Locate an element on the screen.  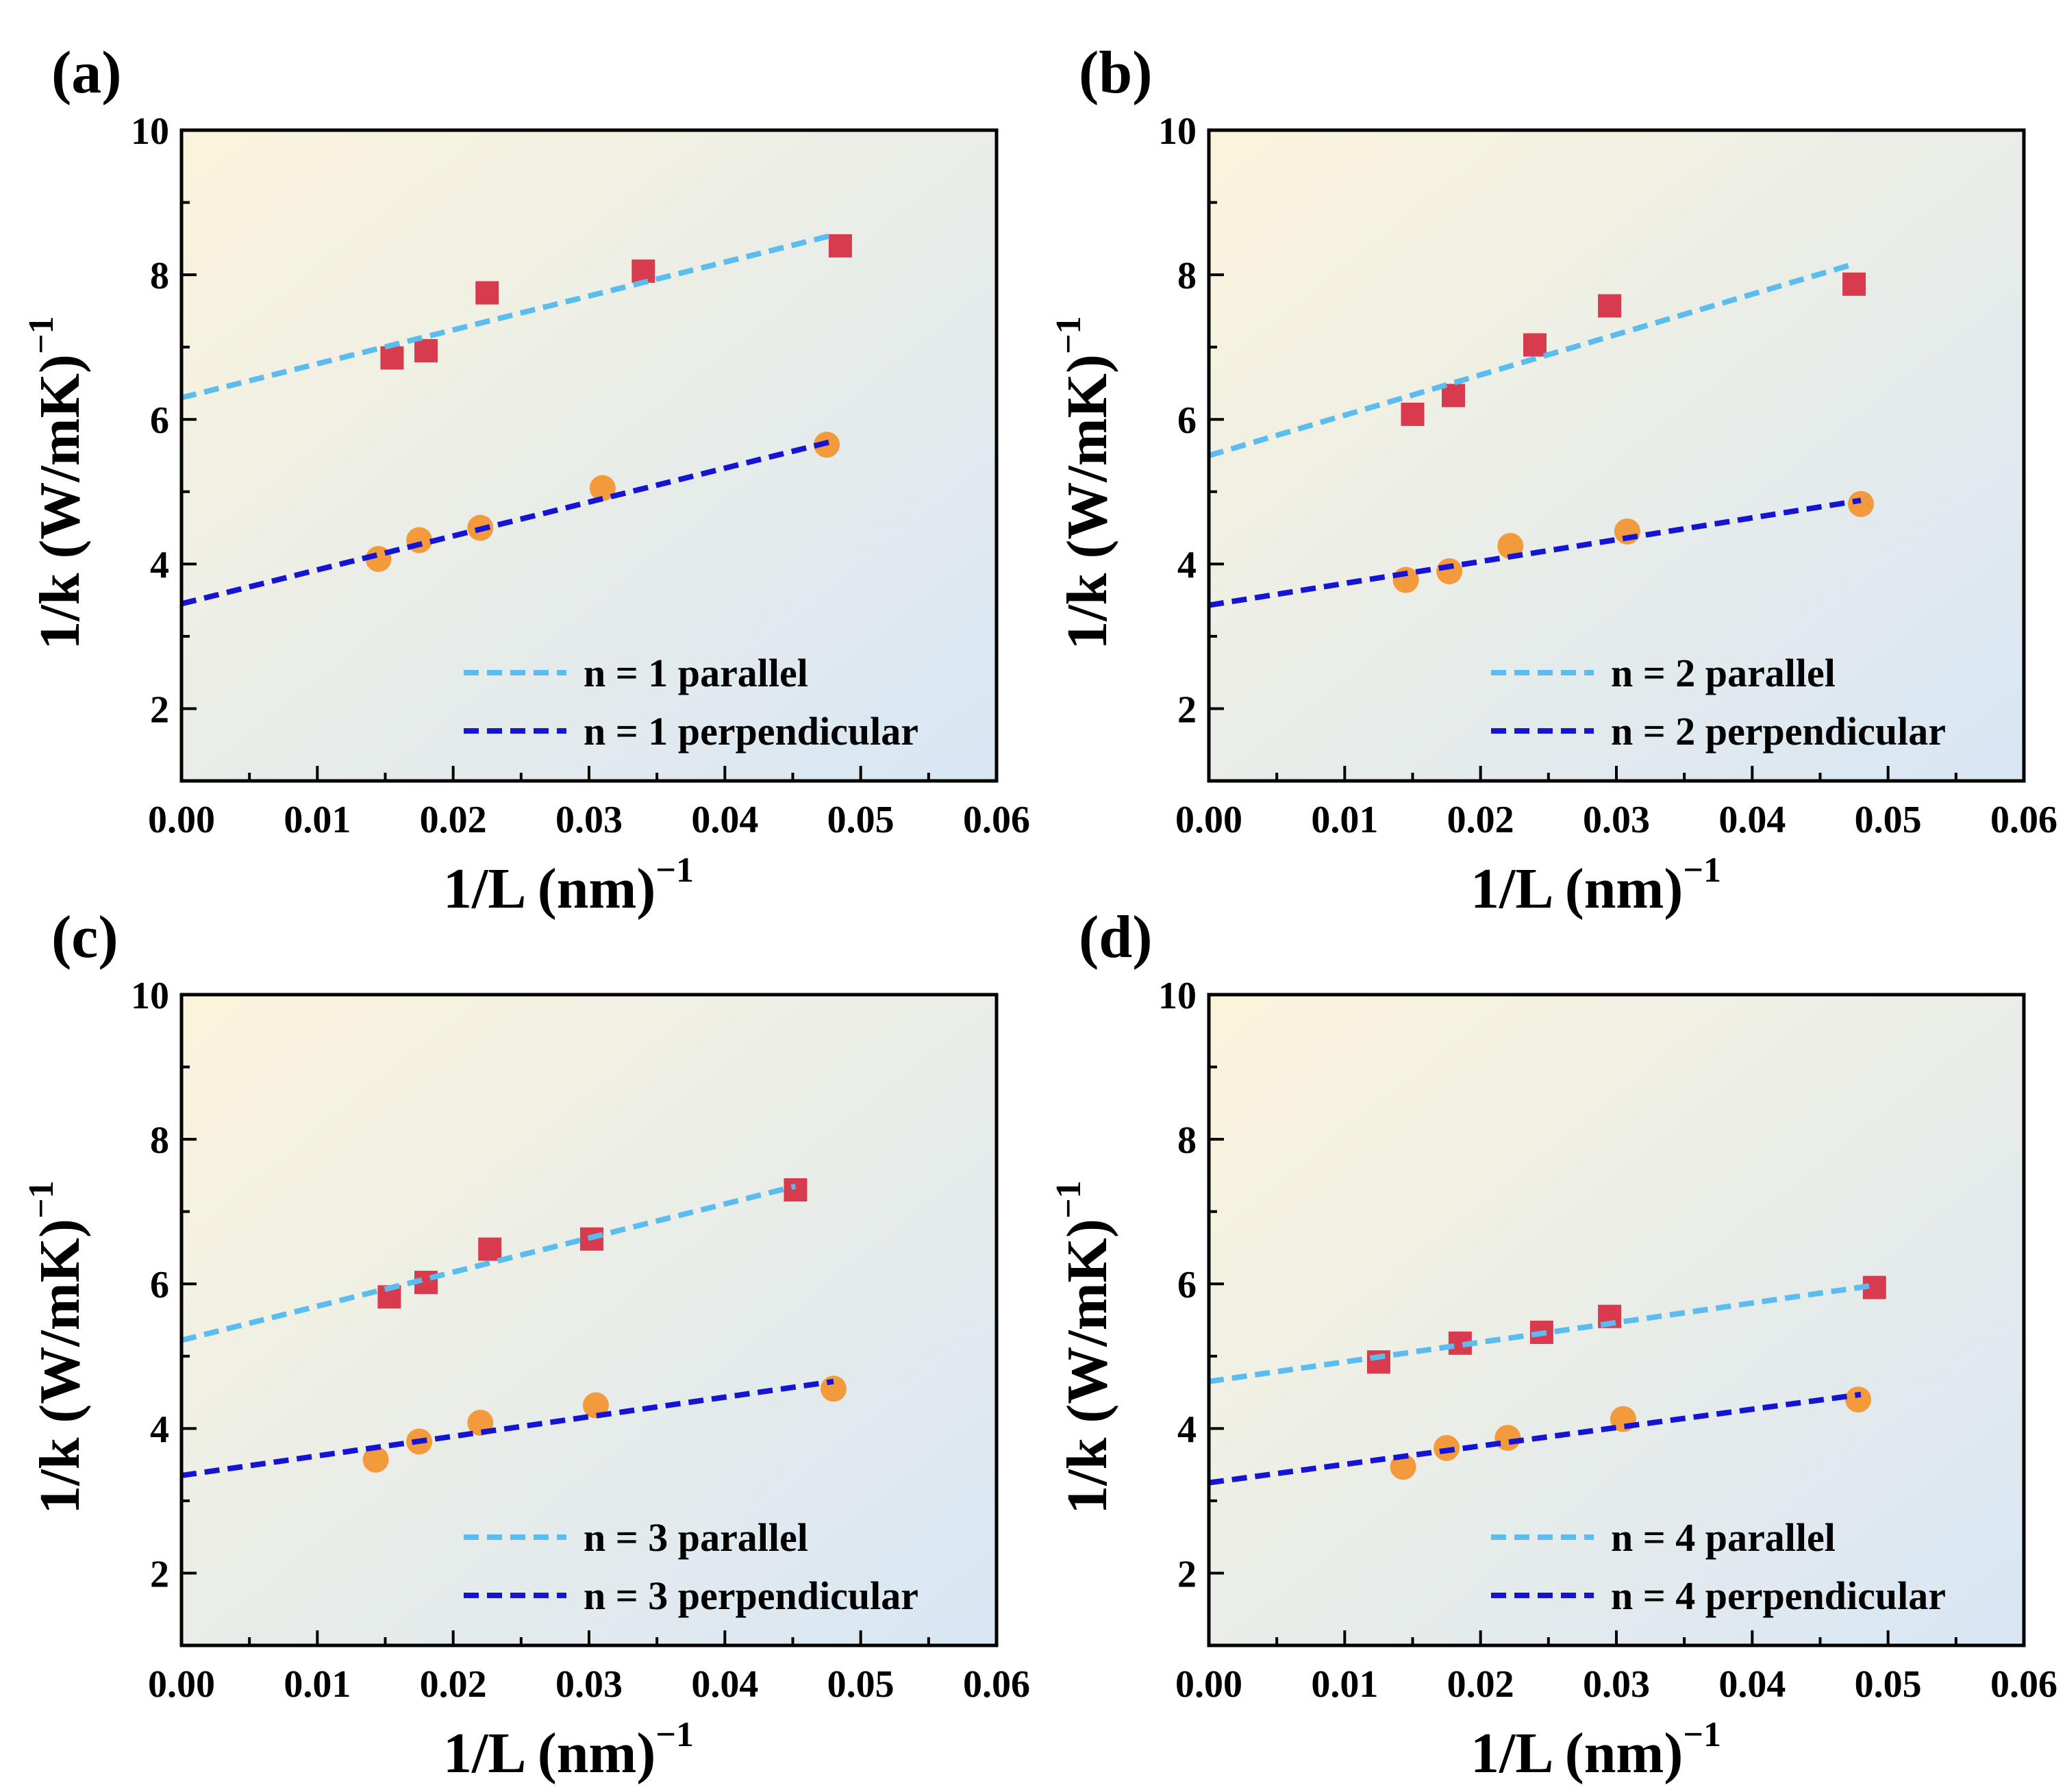
legend-label: n = 3 parallel is located at coordinates (696, 1537).